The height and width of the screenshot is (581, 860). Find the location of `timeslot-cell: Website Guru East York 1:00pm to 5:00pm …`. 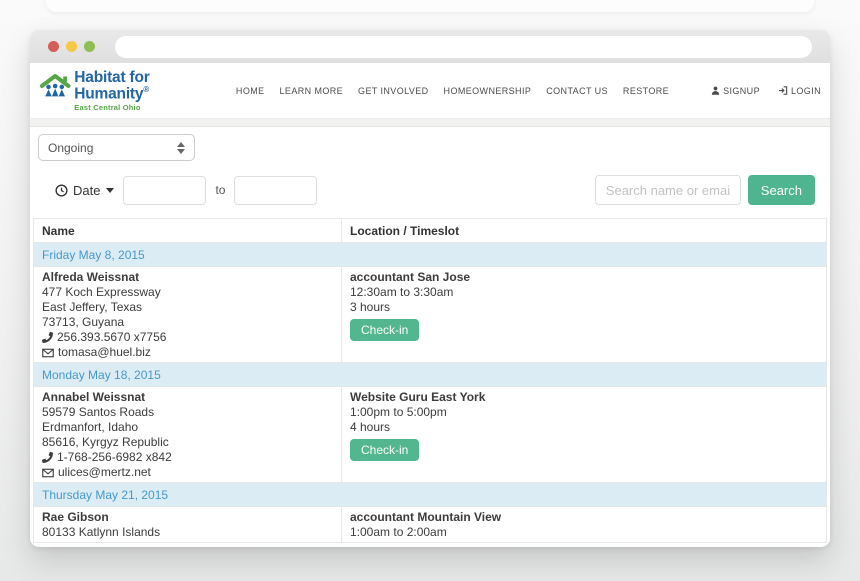

timeslot-cell: Website Guru East York 1:00pm to 5:00pm … is located at coordinates (584, 434).